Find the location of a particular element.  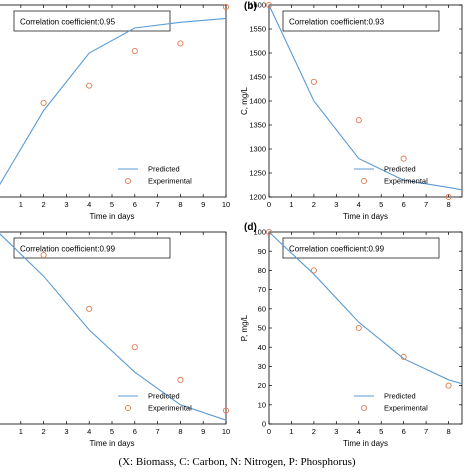

panel-a-xtick-label: 10 is located at coordinates (226, 204).